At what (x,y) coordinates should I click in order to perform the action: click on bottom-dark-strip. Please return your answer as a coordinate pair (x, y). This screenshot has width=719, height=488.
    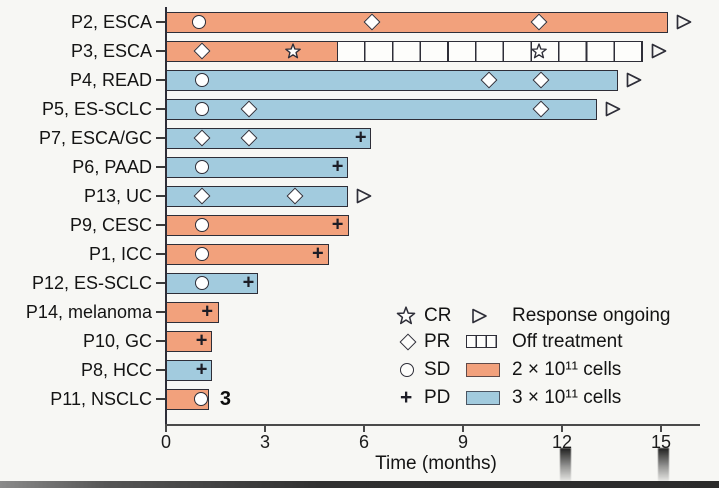
    Looking at the image, I should click on (359, 484).